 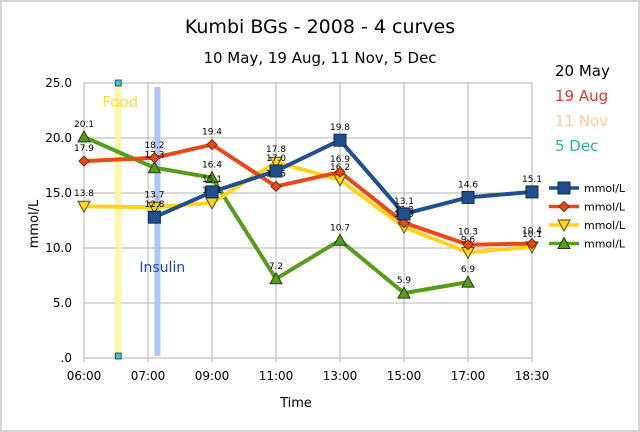 What do you see at coordinates (404, 376) in the screenshot?
I see `x-tick-label: 15:00` at bounding box center [404, 376].